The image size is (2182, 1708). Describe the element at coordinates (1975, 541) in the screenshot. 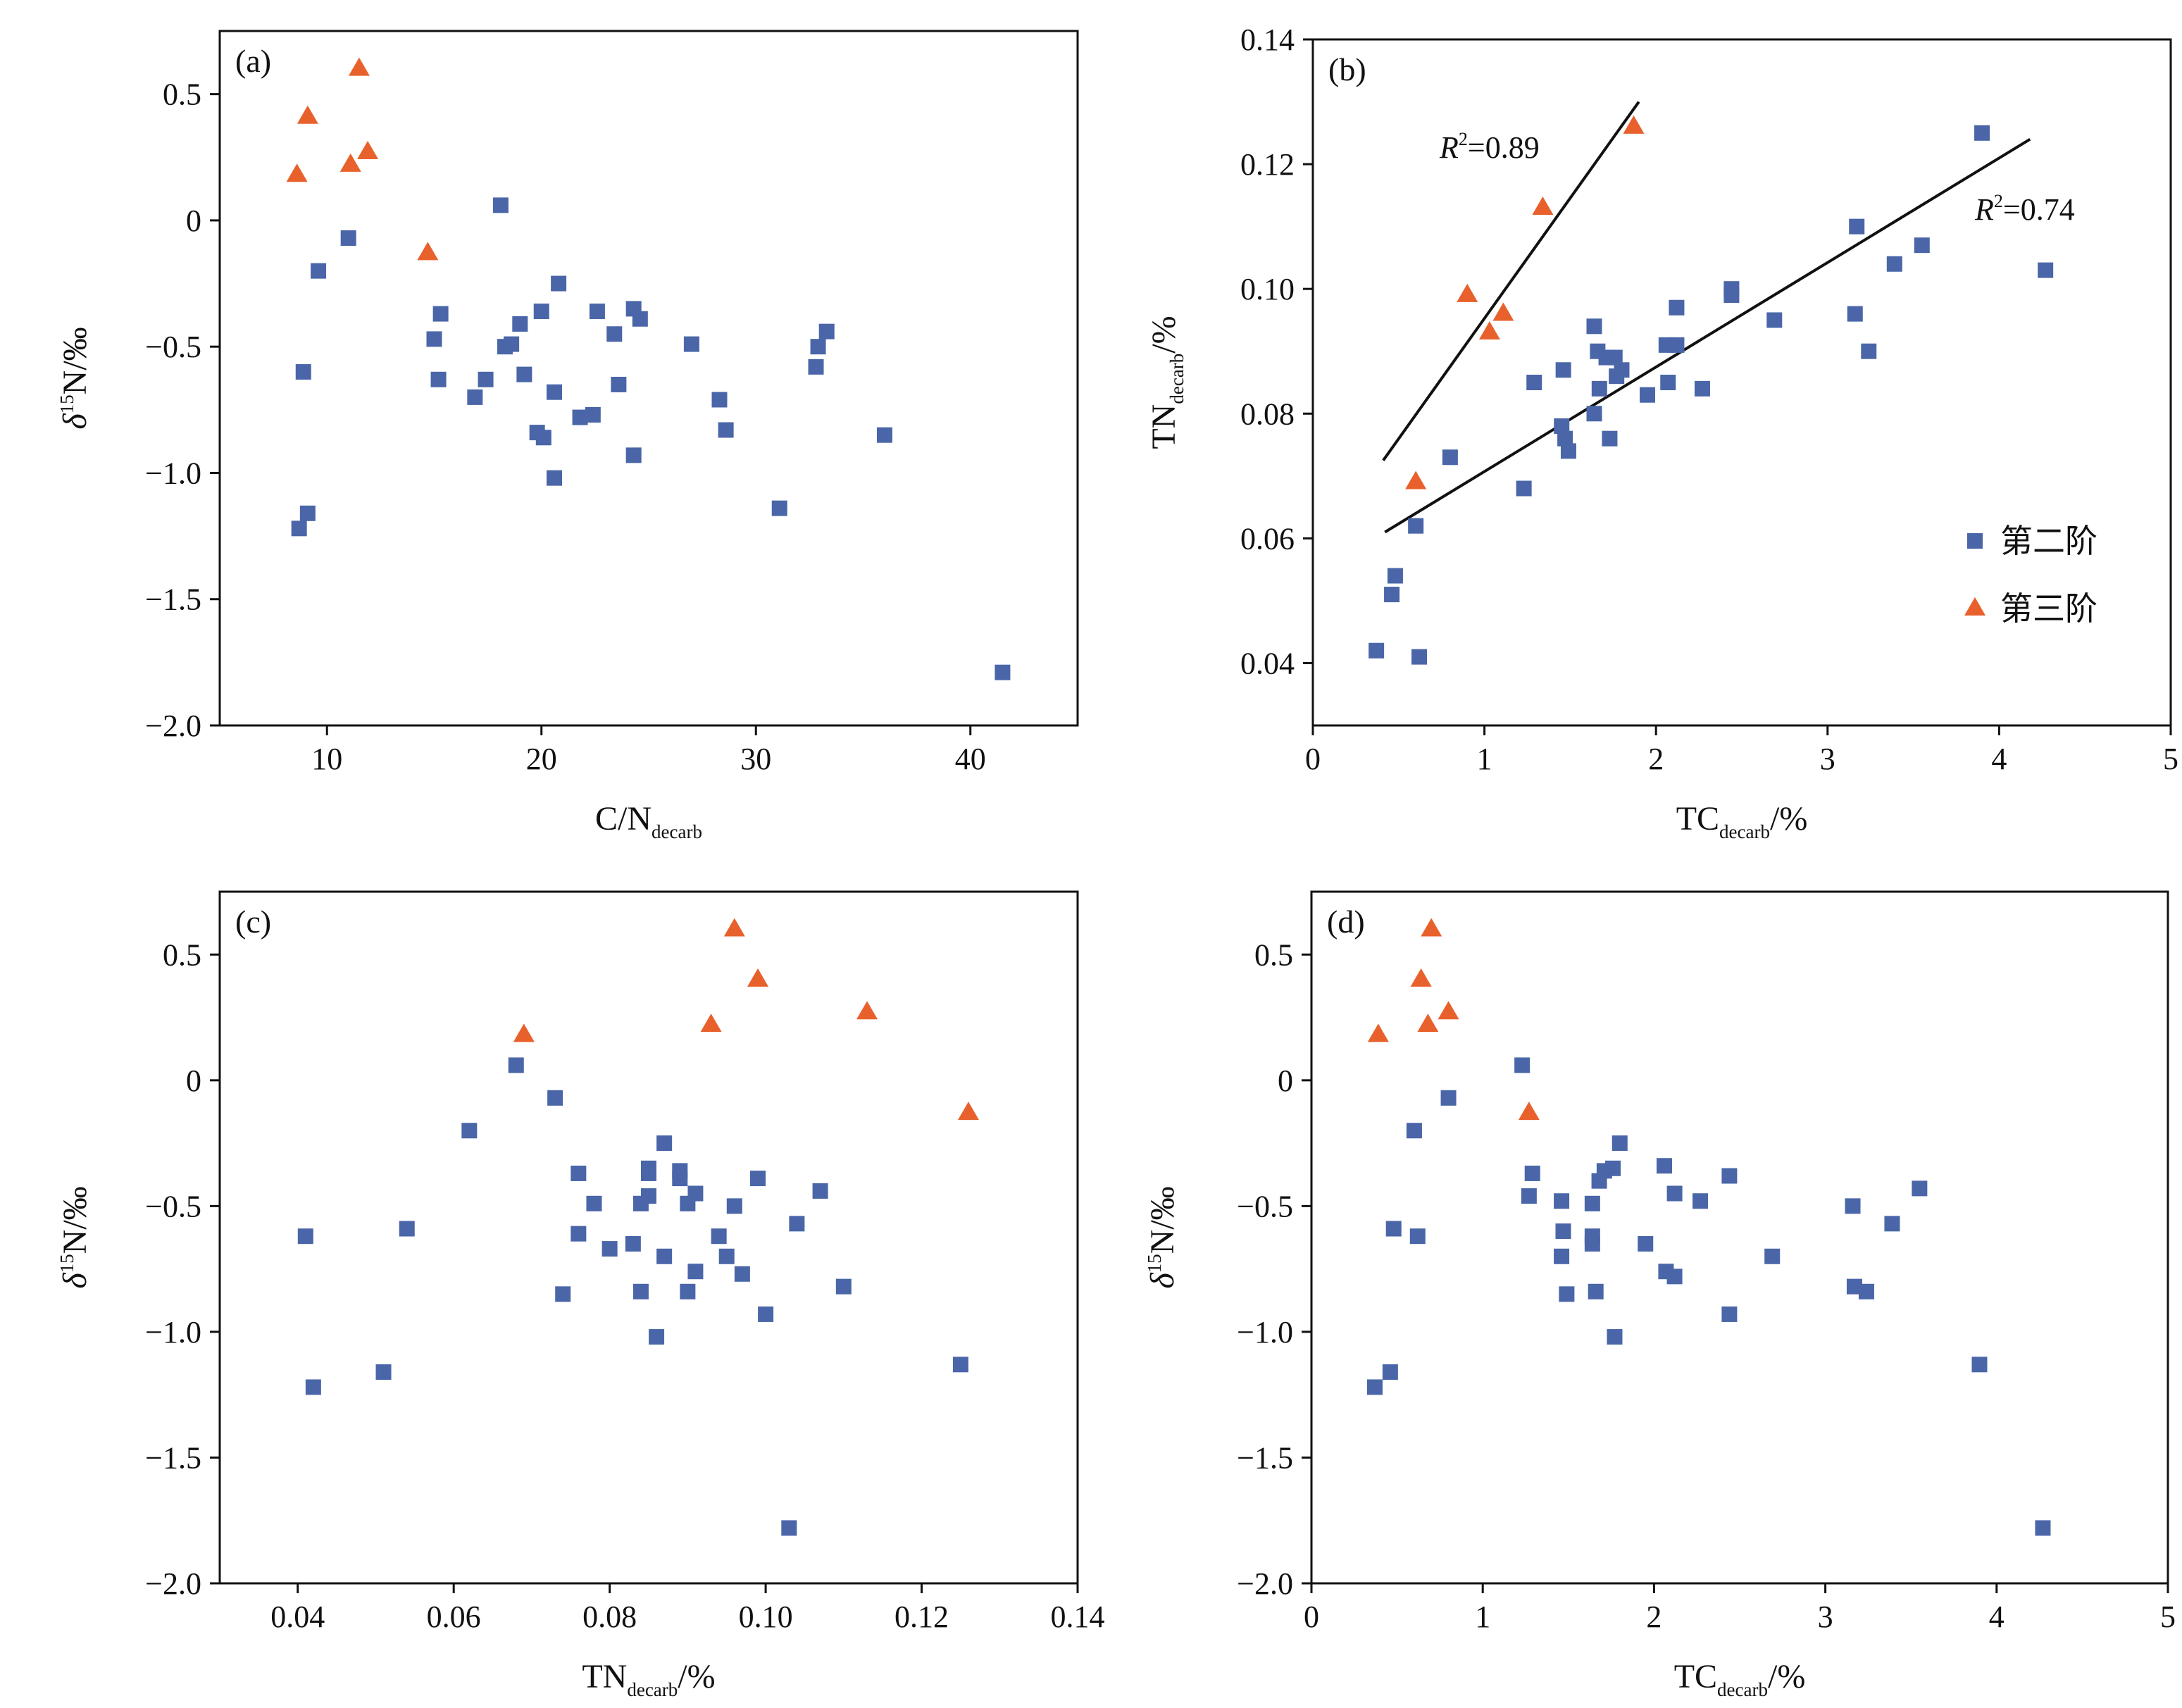

I see `square-icon` at that location.